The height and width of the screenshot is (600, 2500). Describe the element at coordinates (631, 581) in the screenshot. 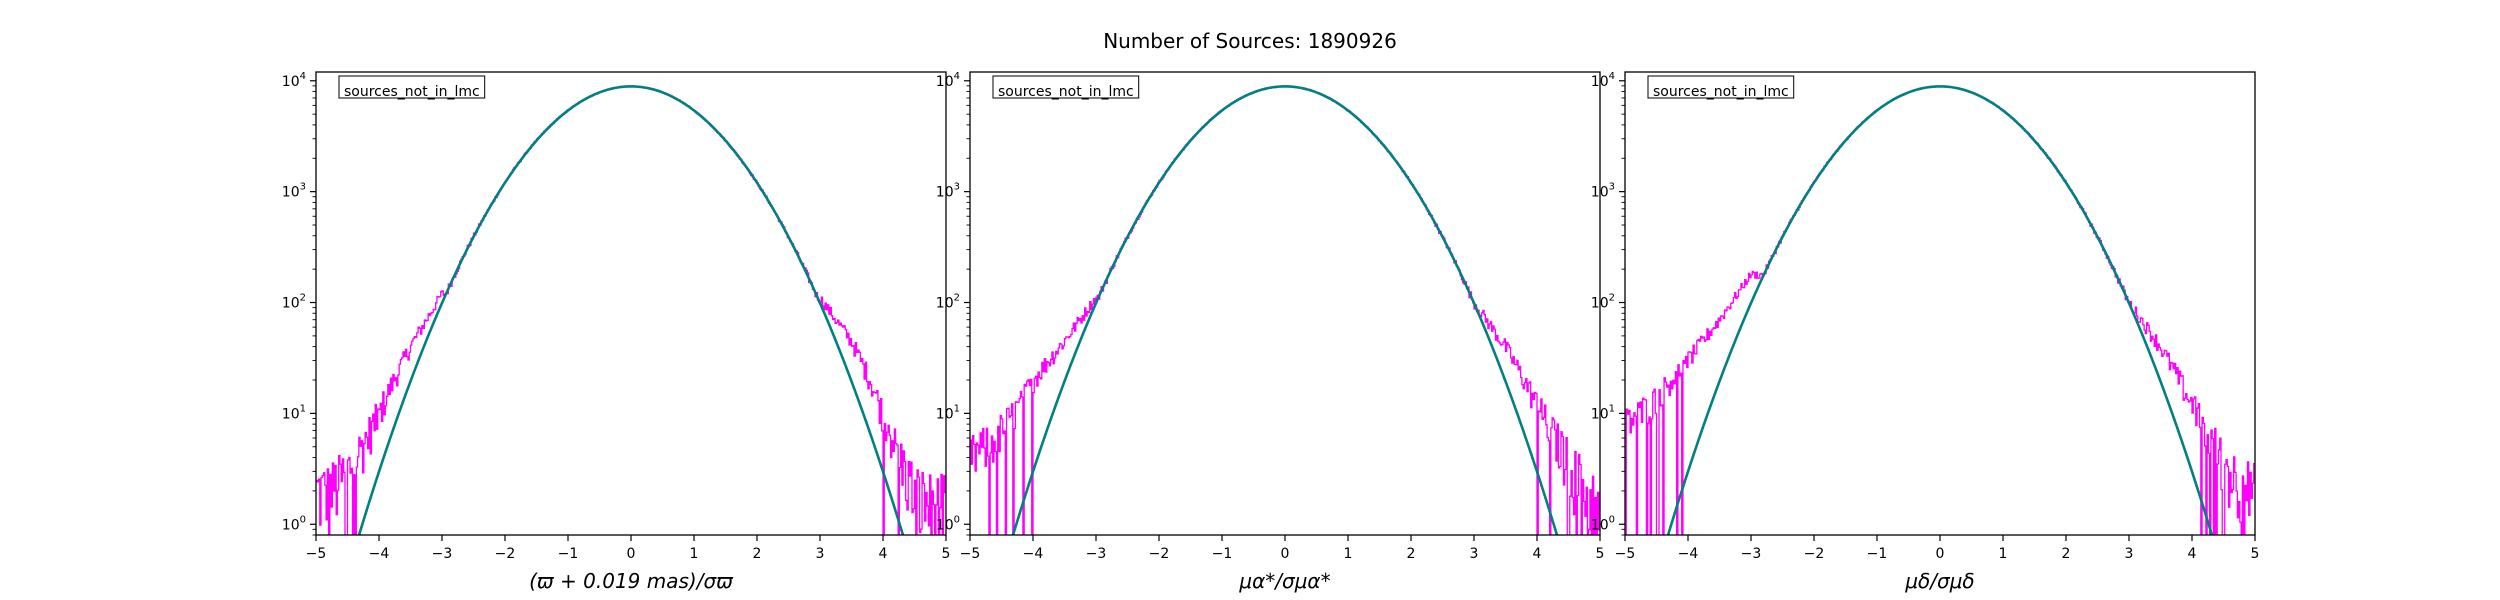

I see `x-axis-label: (ϖ + 0.019 mas)/σϖ` at that location.